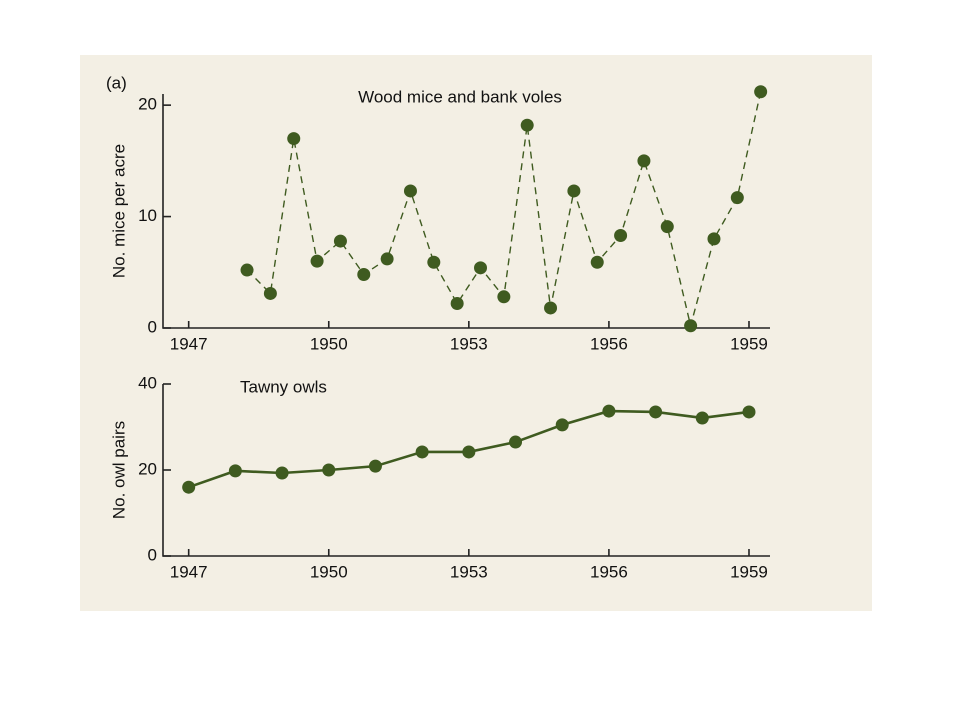 The image size is (960, 725). Describe the element at coordinates (147, 215) in the screenshot. I see `y-tick-label: 10` at that location.